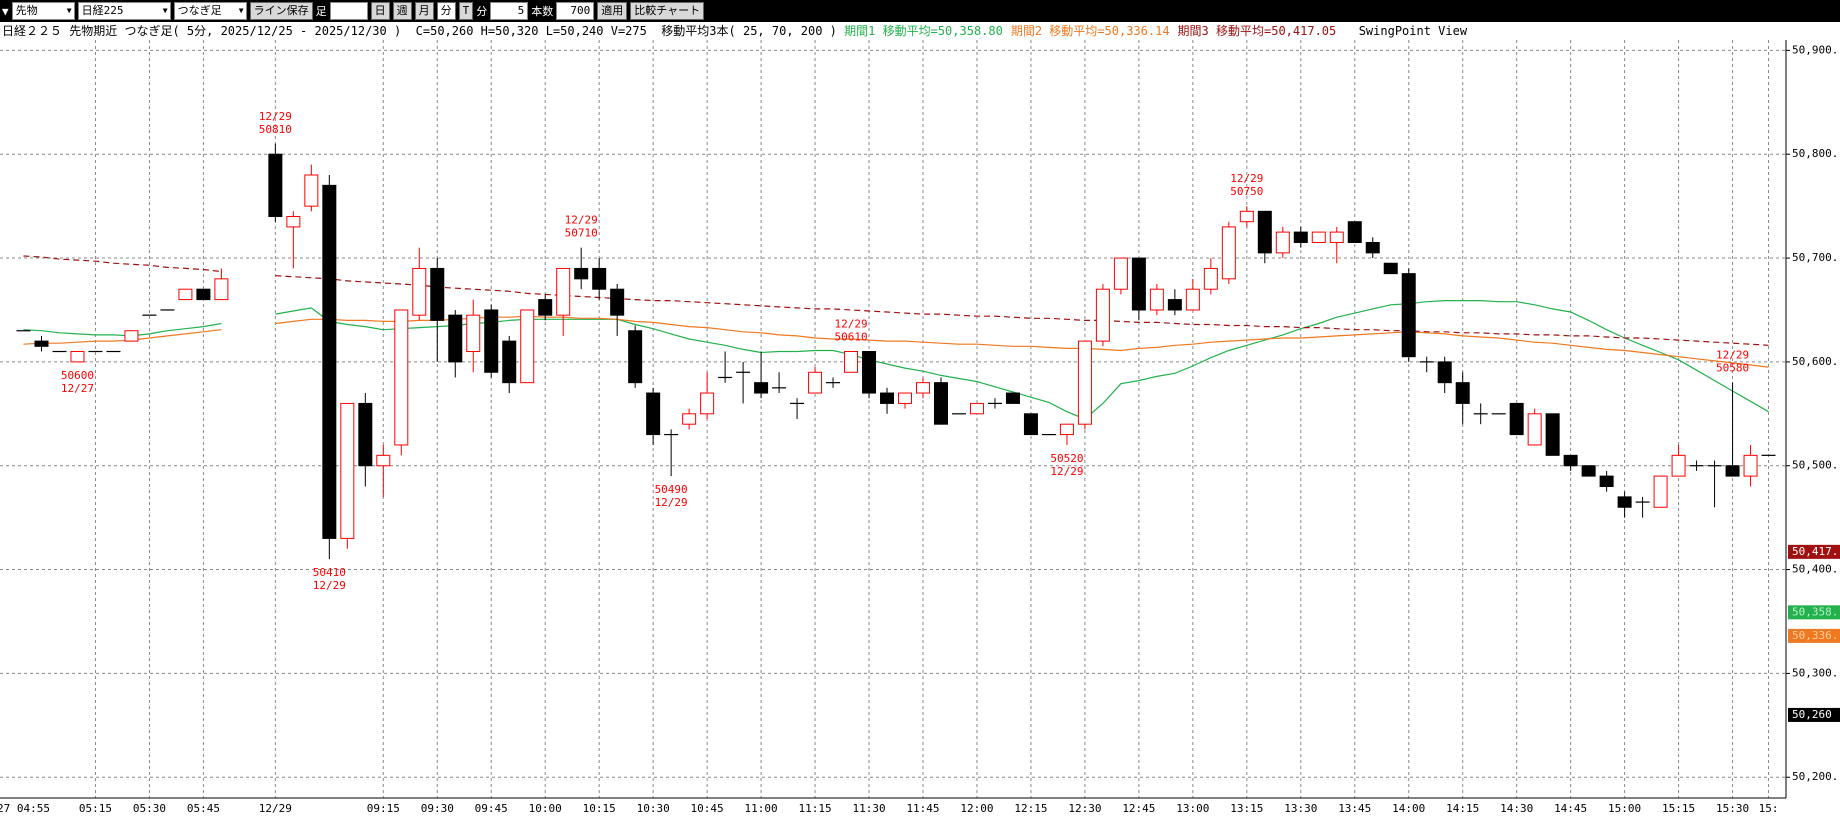  What do you see at coordinates (210, 11) in the screenshot?
I see `chain-select: つなぎ足` at bounding box center [210, 11].